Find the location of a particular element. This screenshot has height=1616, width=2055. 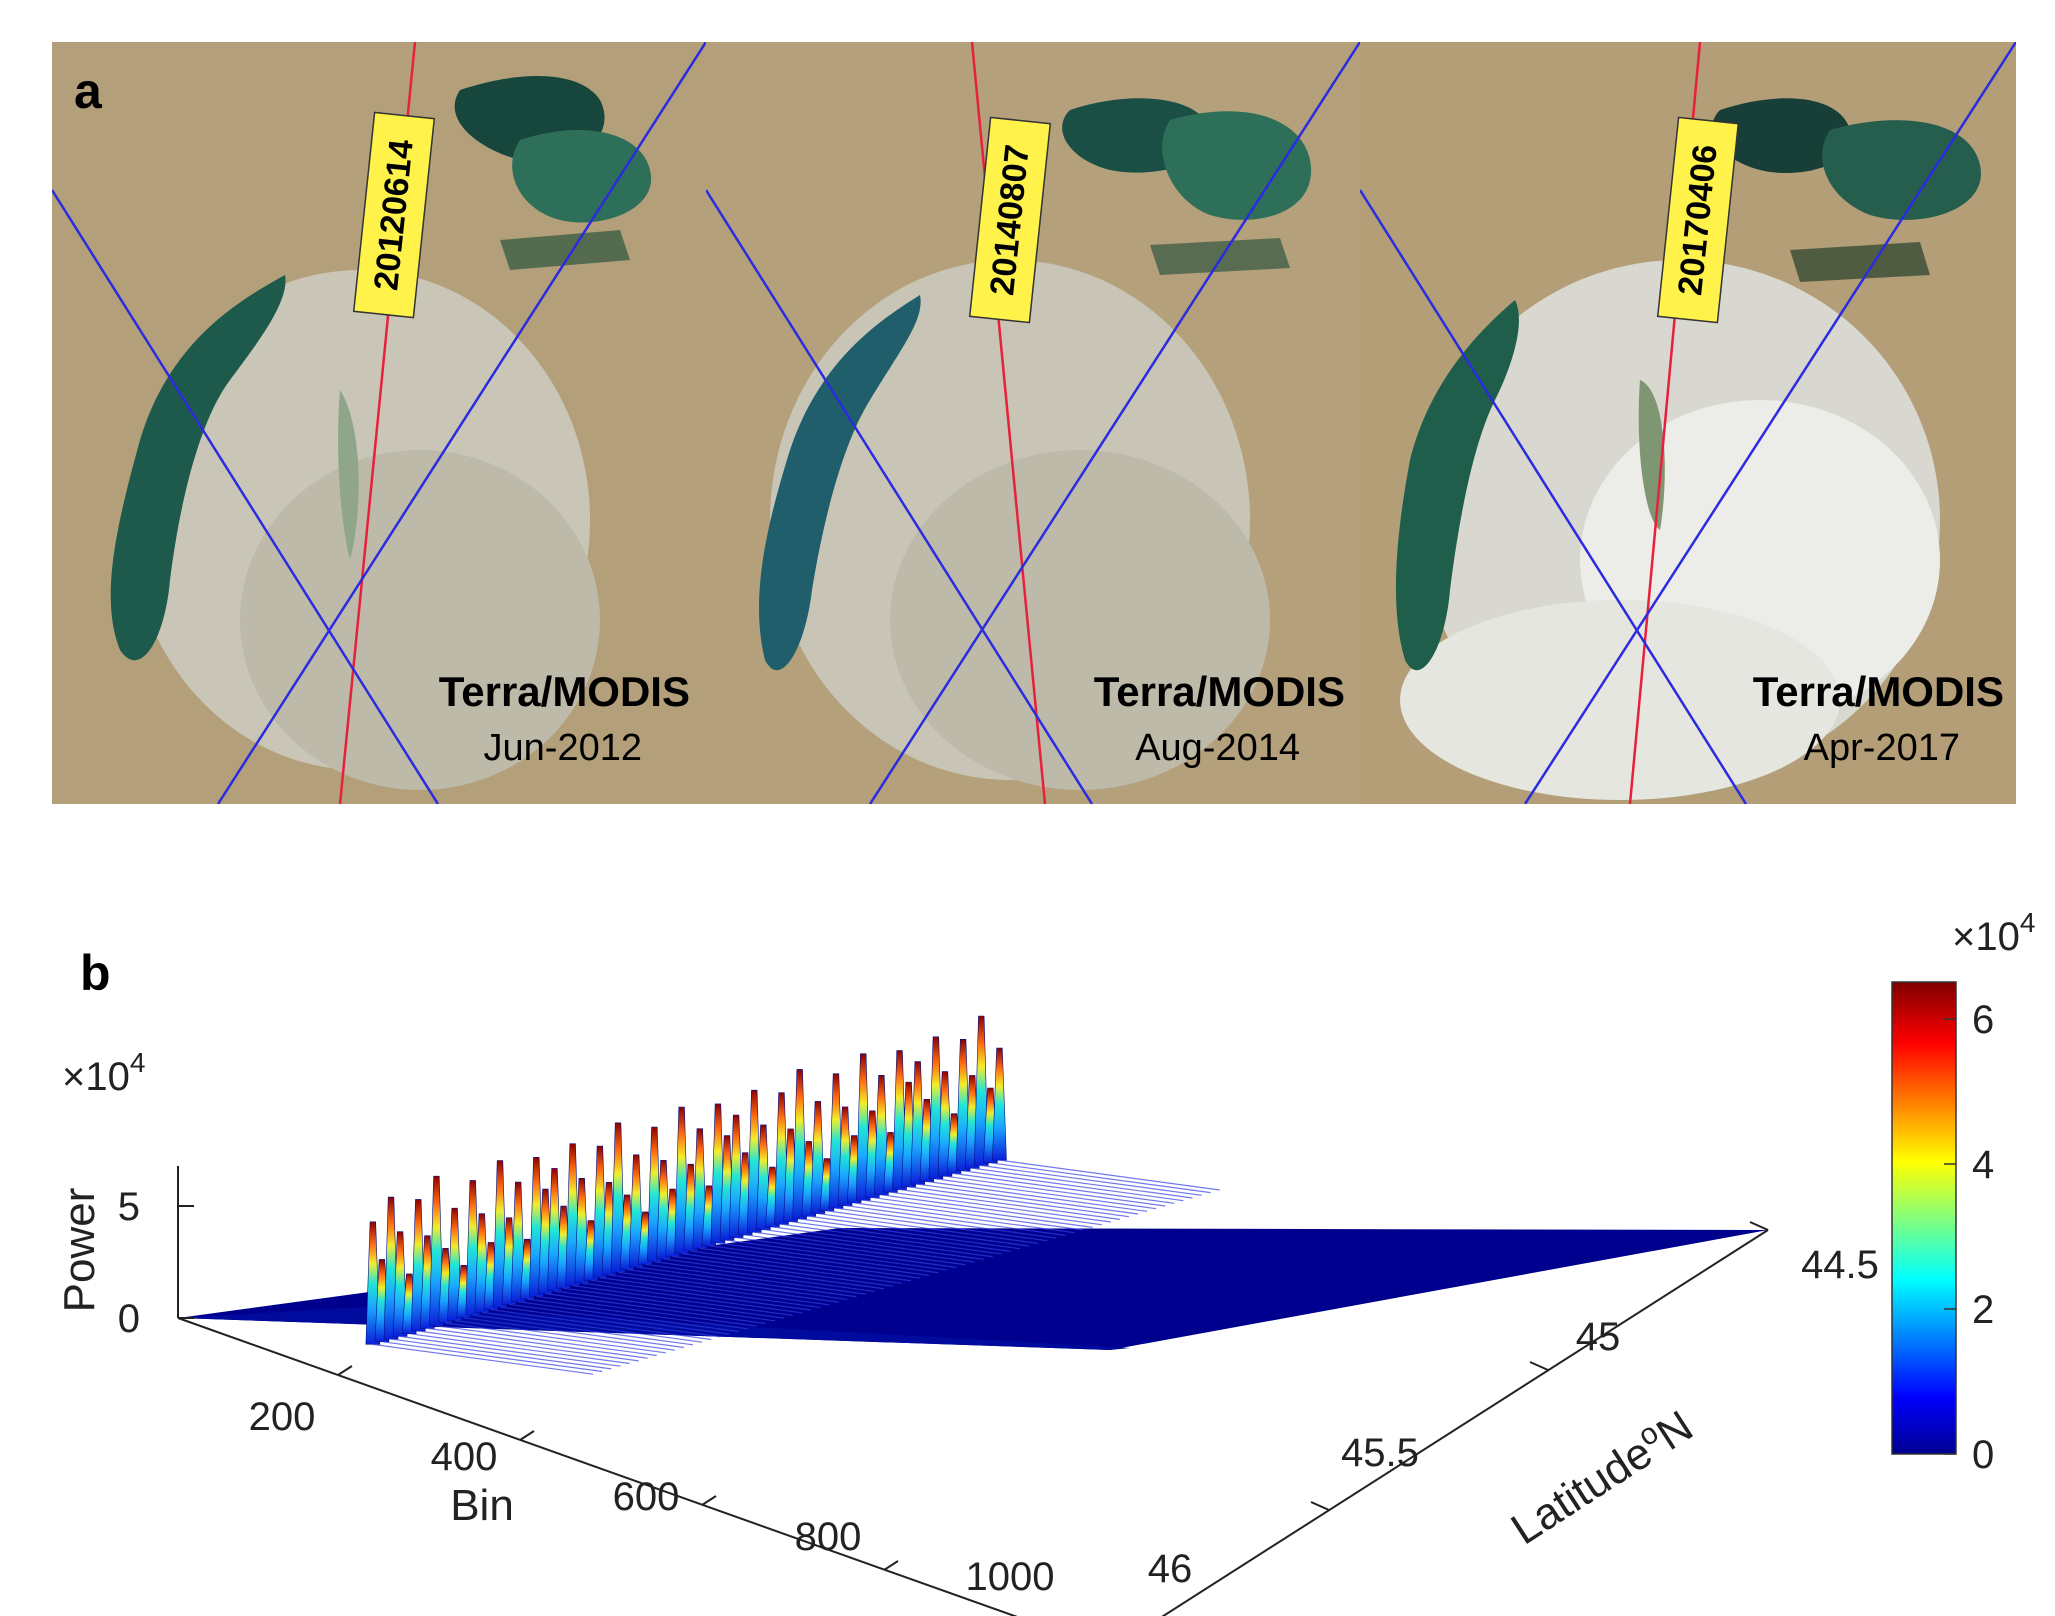

x-tick: 800 is located at coordinates (828, 1537).